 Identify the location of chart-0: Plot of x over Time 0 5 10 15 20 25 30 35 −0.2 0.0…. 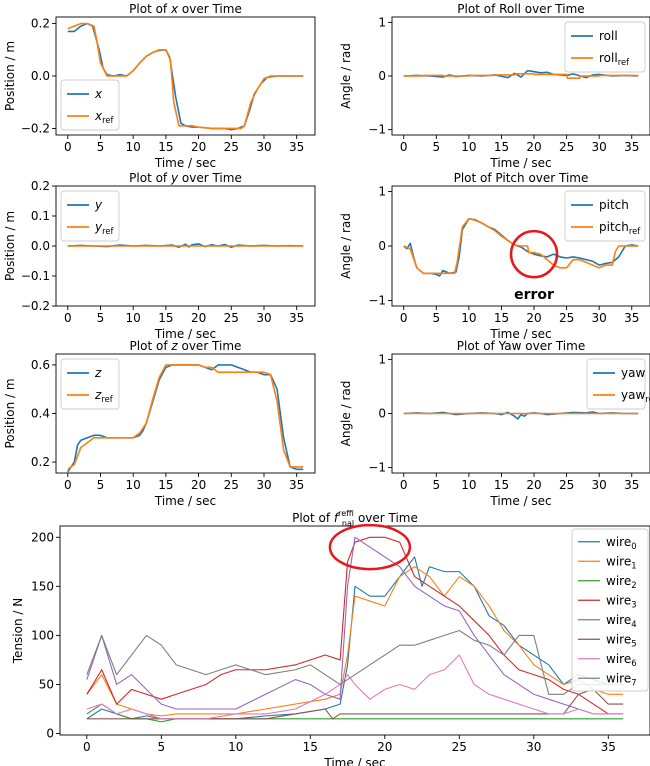
(159, 86).